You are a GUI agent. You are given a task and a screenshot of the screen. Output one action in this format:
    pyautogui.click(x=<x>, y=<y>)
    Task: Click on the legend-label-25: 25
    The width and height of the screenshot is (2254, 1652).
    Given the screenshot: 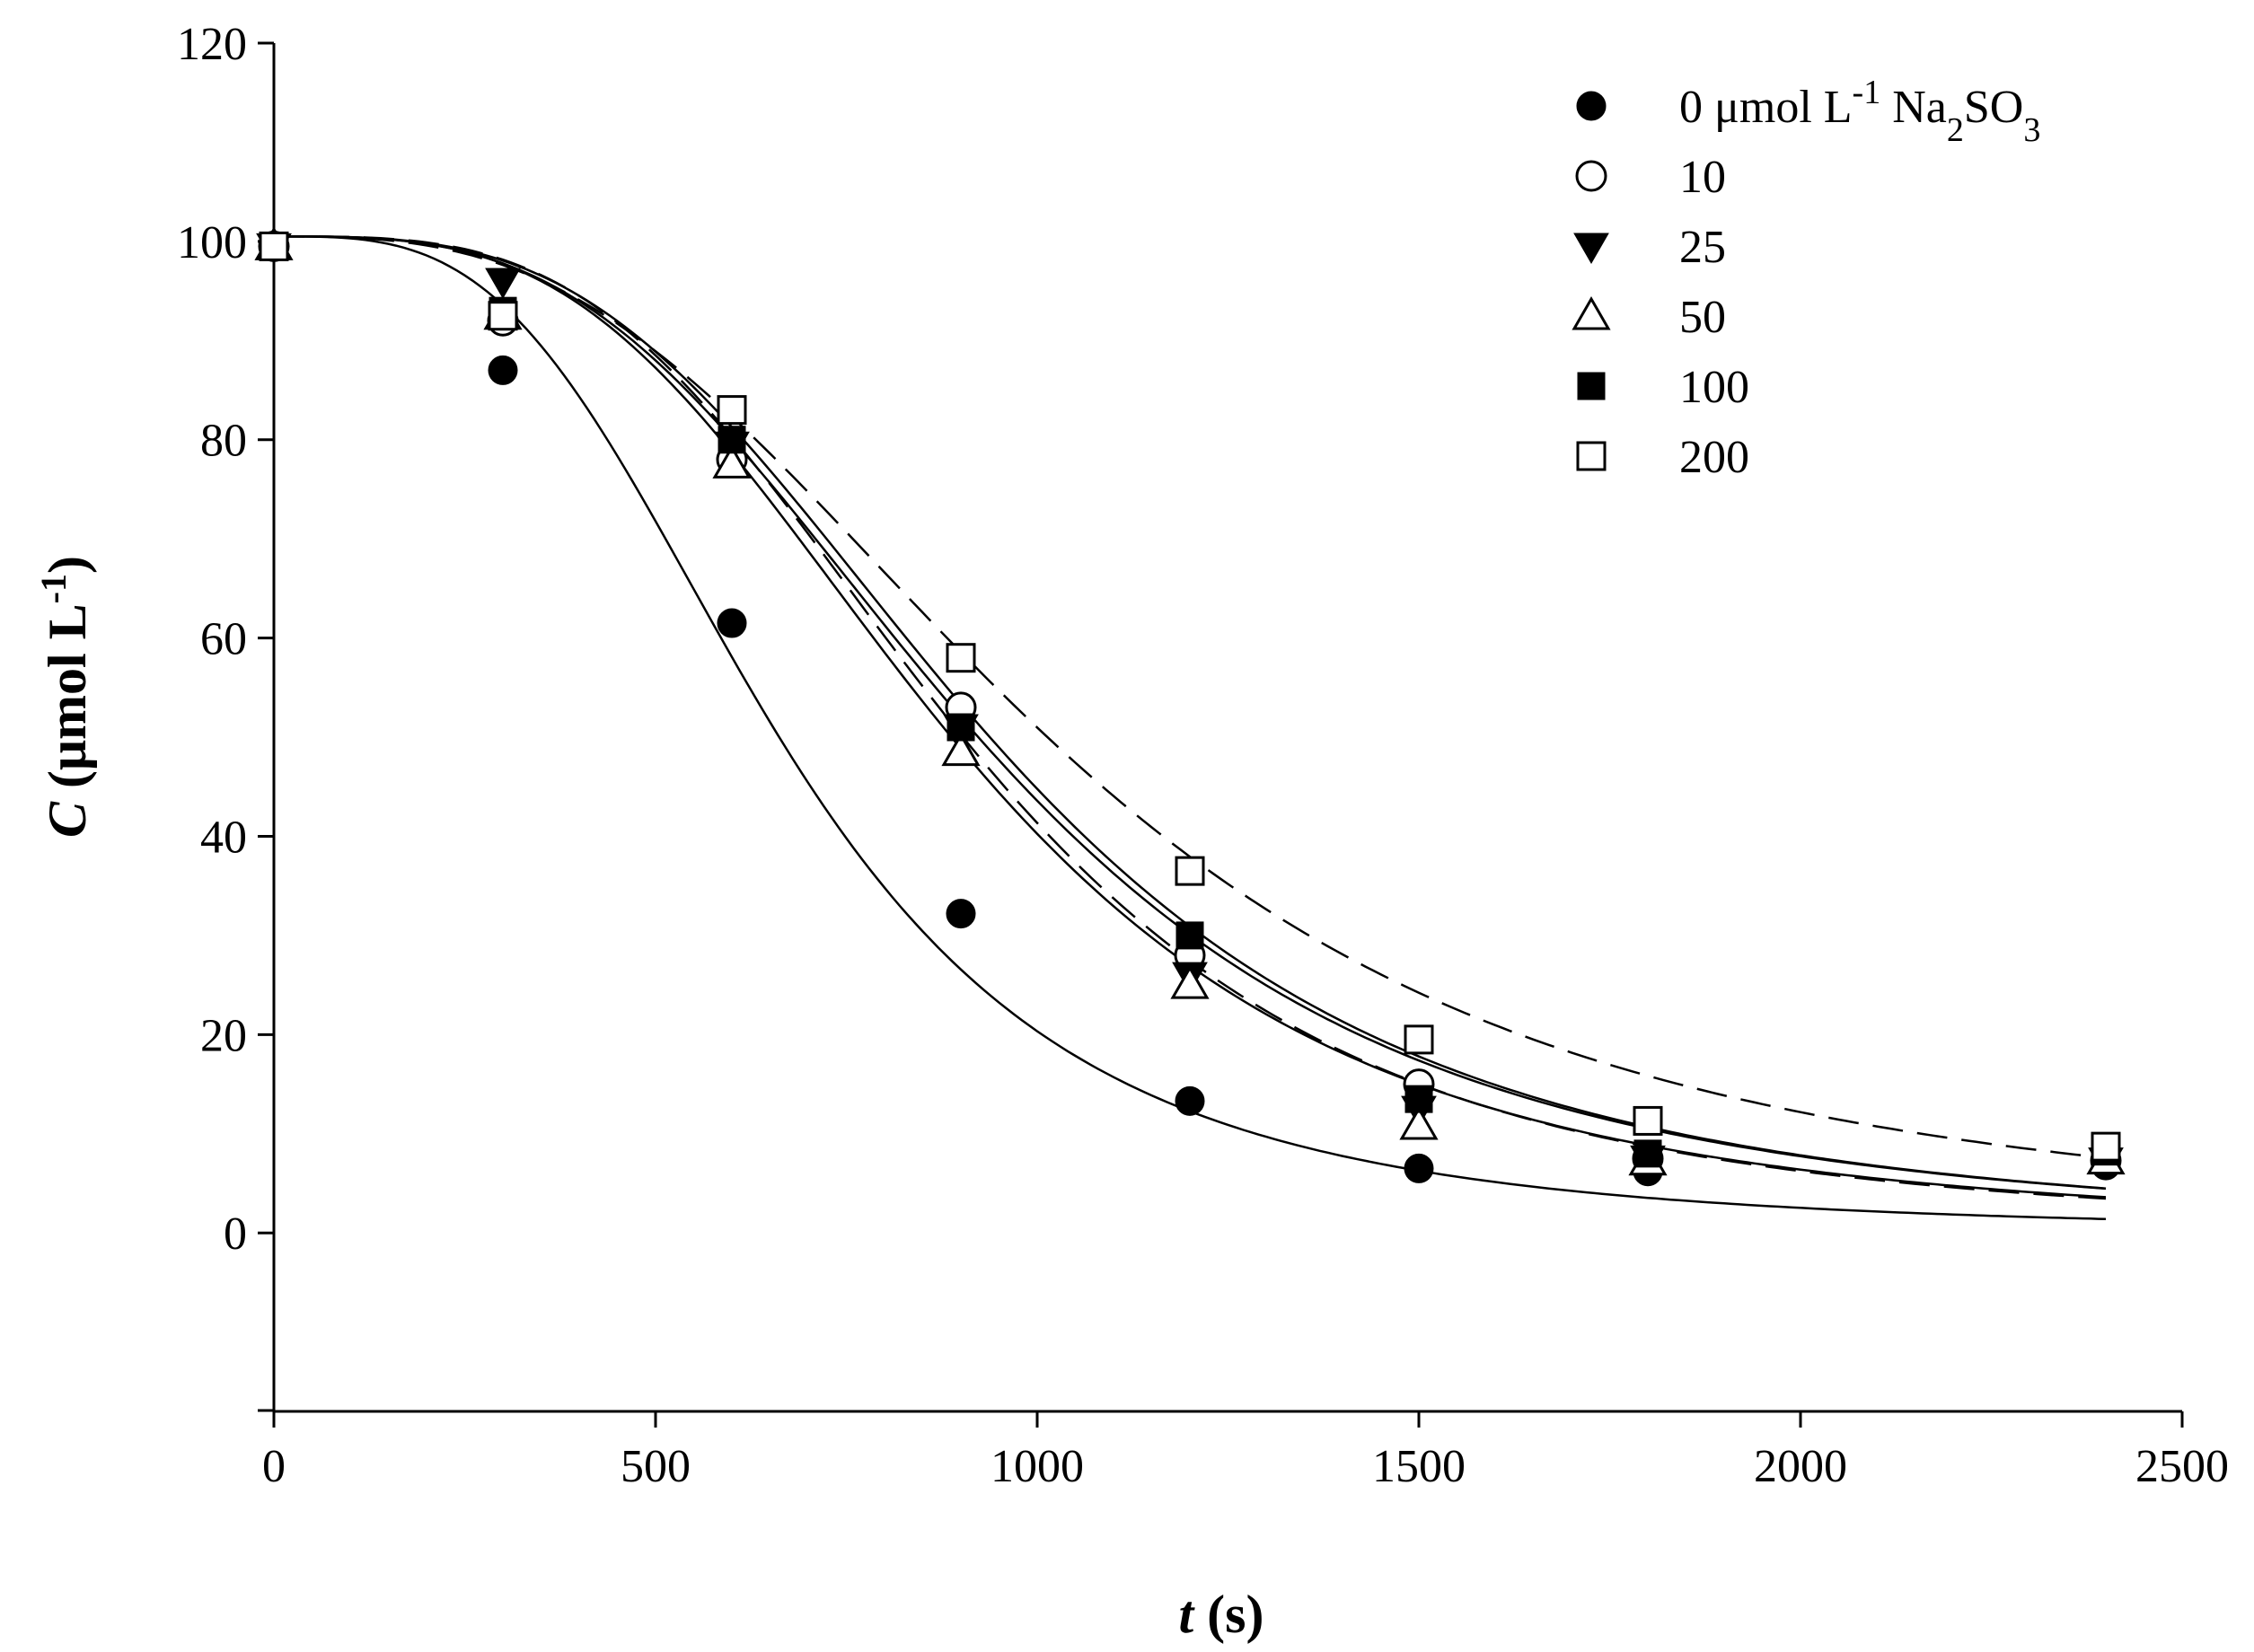 What is the action you would take?
    pyautogui.click(x=1702, y=248)
    